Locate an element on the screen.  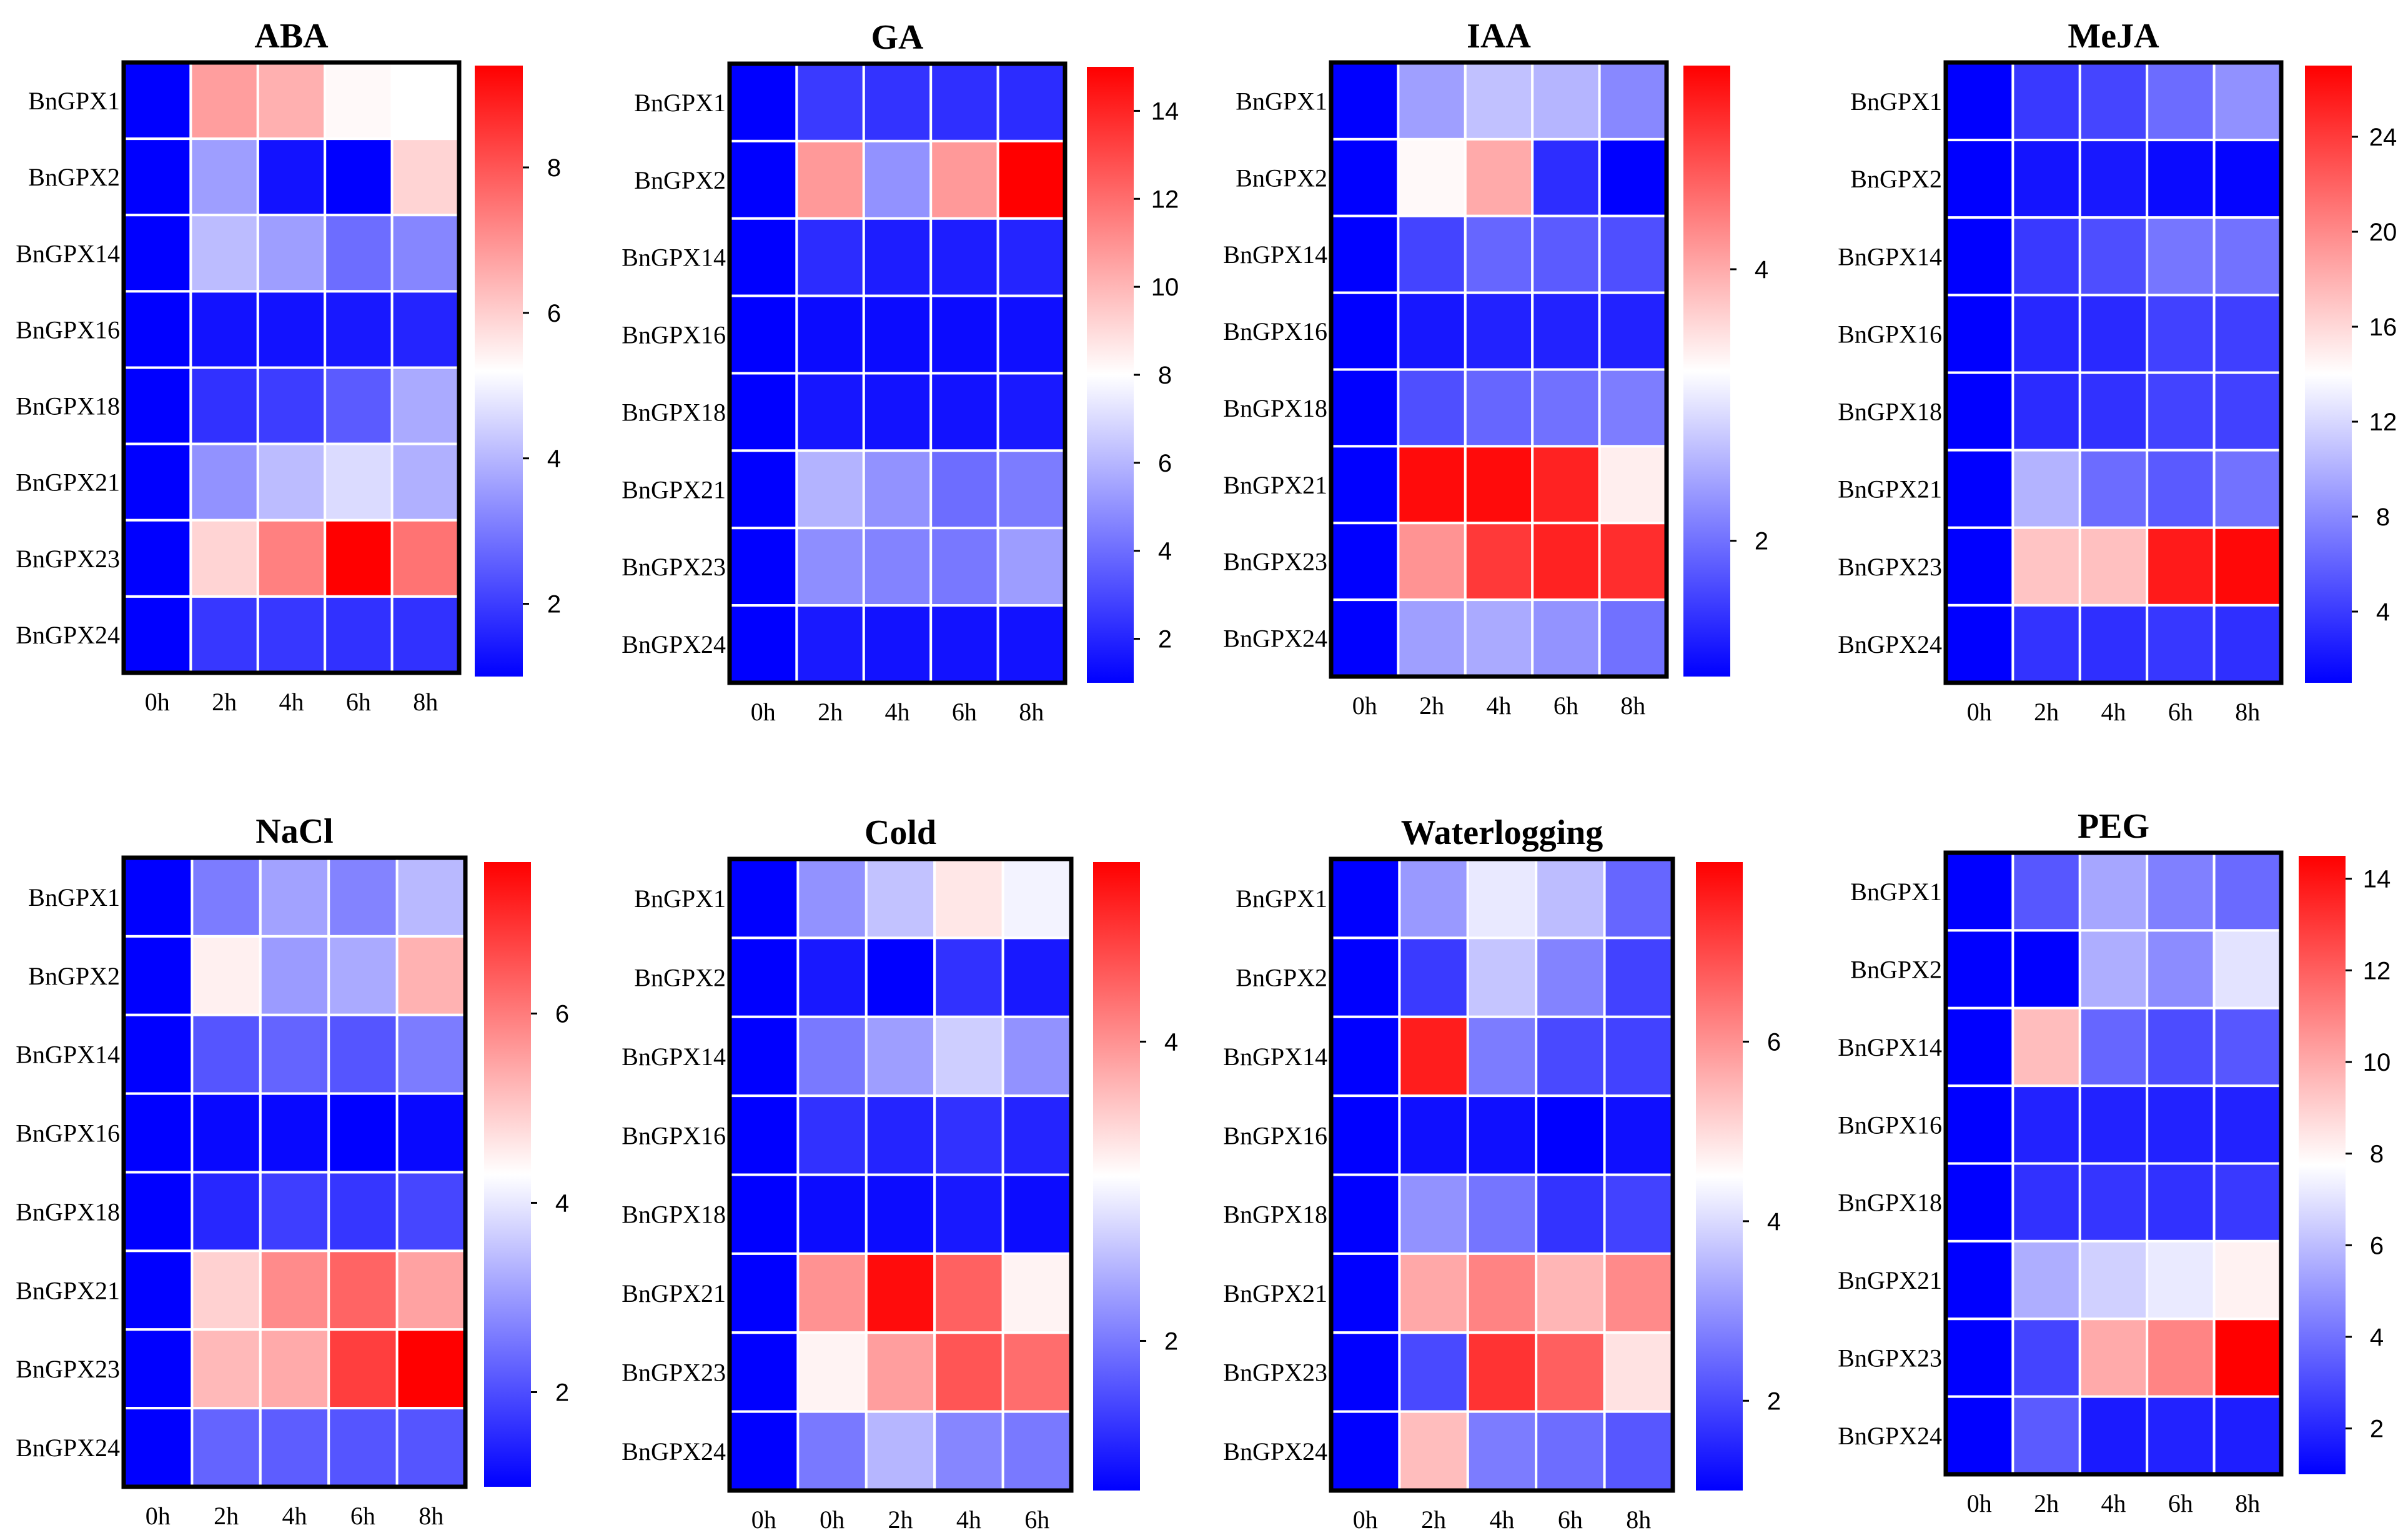
colorbar-tick-label: 2 is located at coordinates (1165, 639).